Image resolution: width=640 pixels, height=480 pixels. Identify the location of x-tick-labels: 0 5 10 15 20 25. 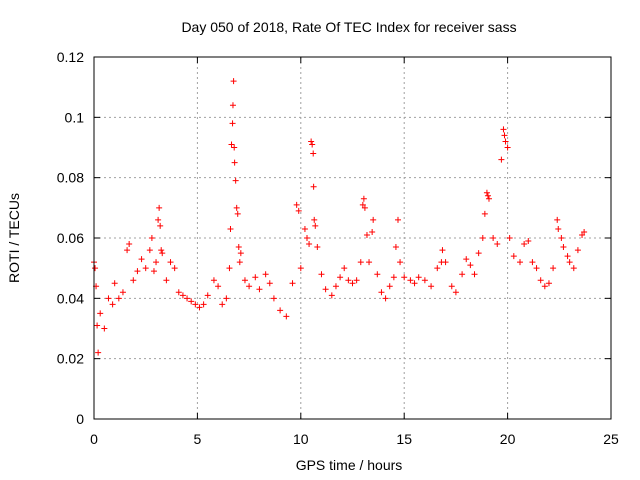
(354, 439).